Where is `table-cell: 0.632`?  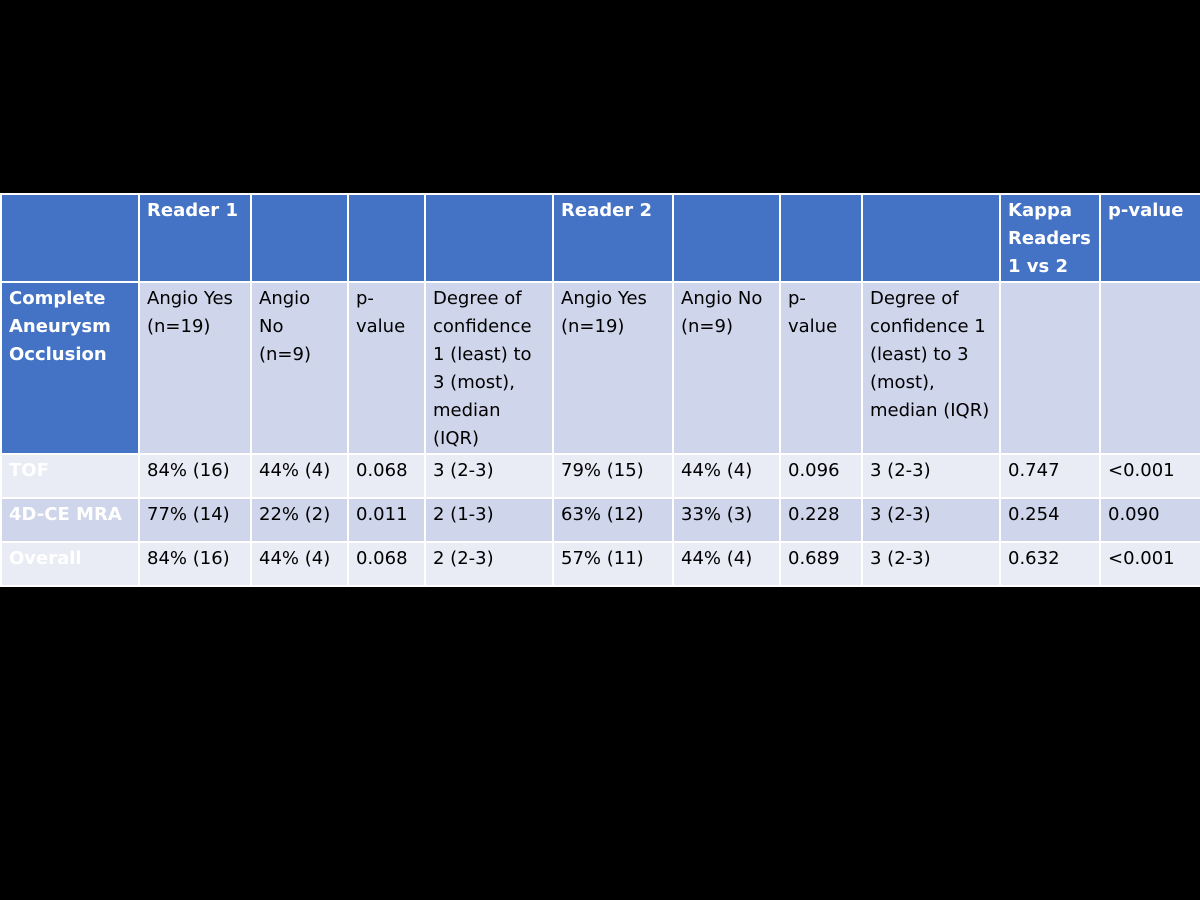 table-cell: 0.632 is located at coordinates (1050, 564).